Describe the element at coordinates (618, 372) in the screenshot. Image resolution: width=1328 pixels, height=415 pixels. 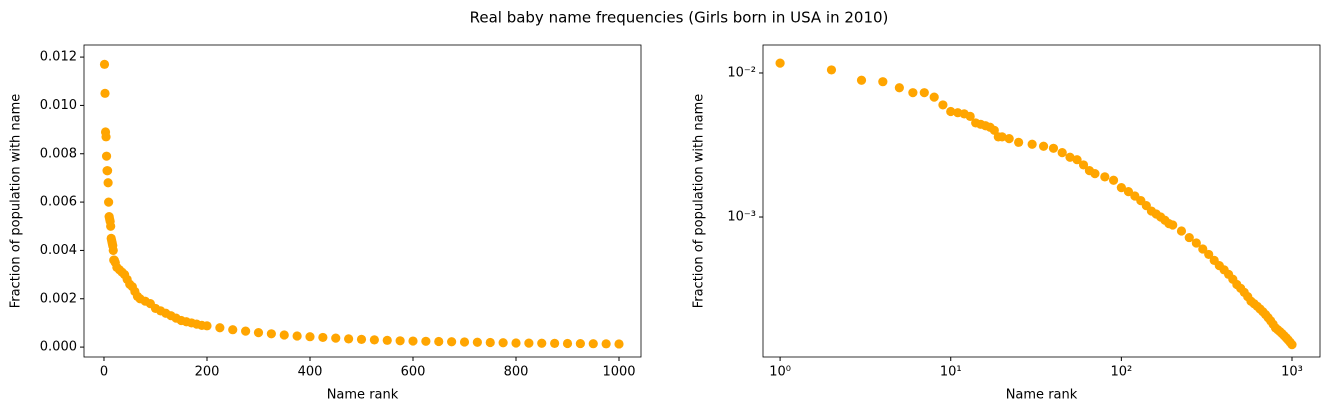
I see `x-tick-label: 1000` at that location.